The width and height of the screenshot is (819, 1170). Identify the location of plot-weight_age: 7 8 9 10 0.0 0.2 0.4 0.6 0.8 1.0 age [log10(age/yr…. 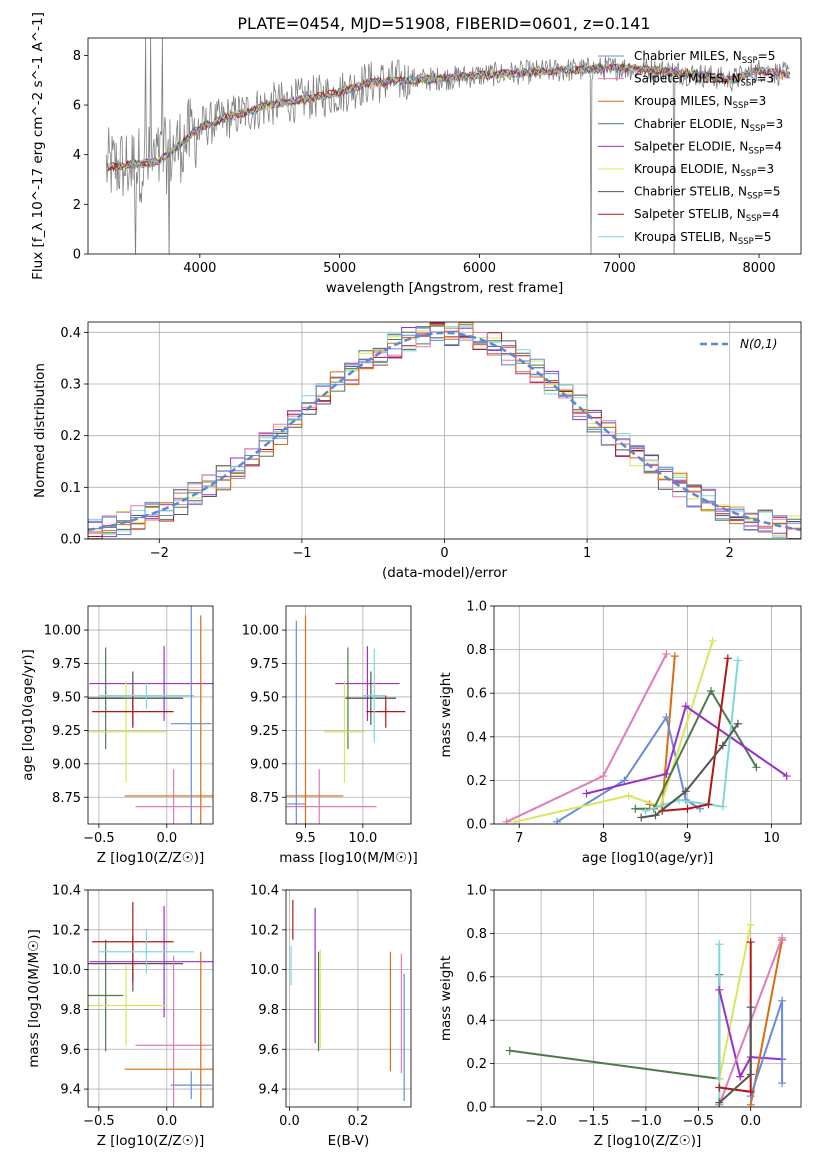
(620, 733).